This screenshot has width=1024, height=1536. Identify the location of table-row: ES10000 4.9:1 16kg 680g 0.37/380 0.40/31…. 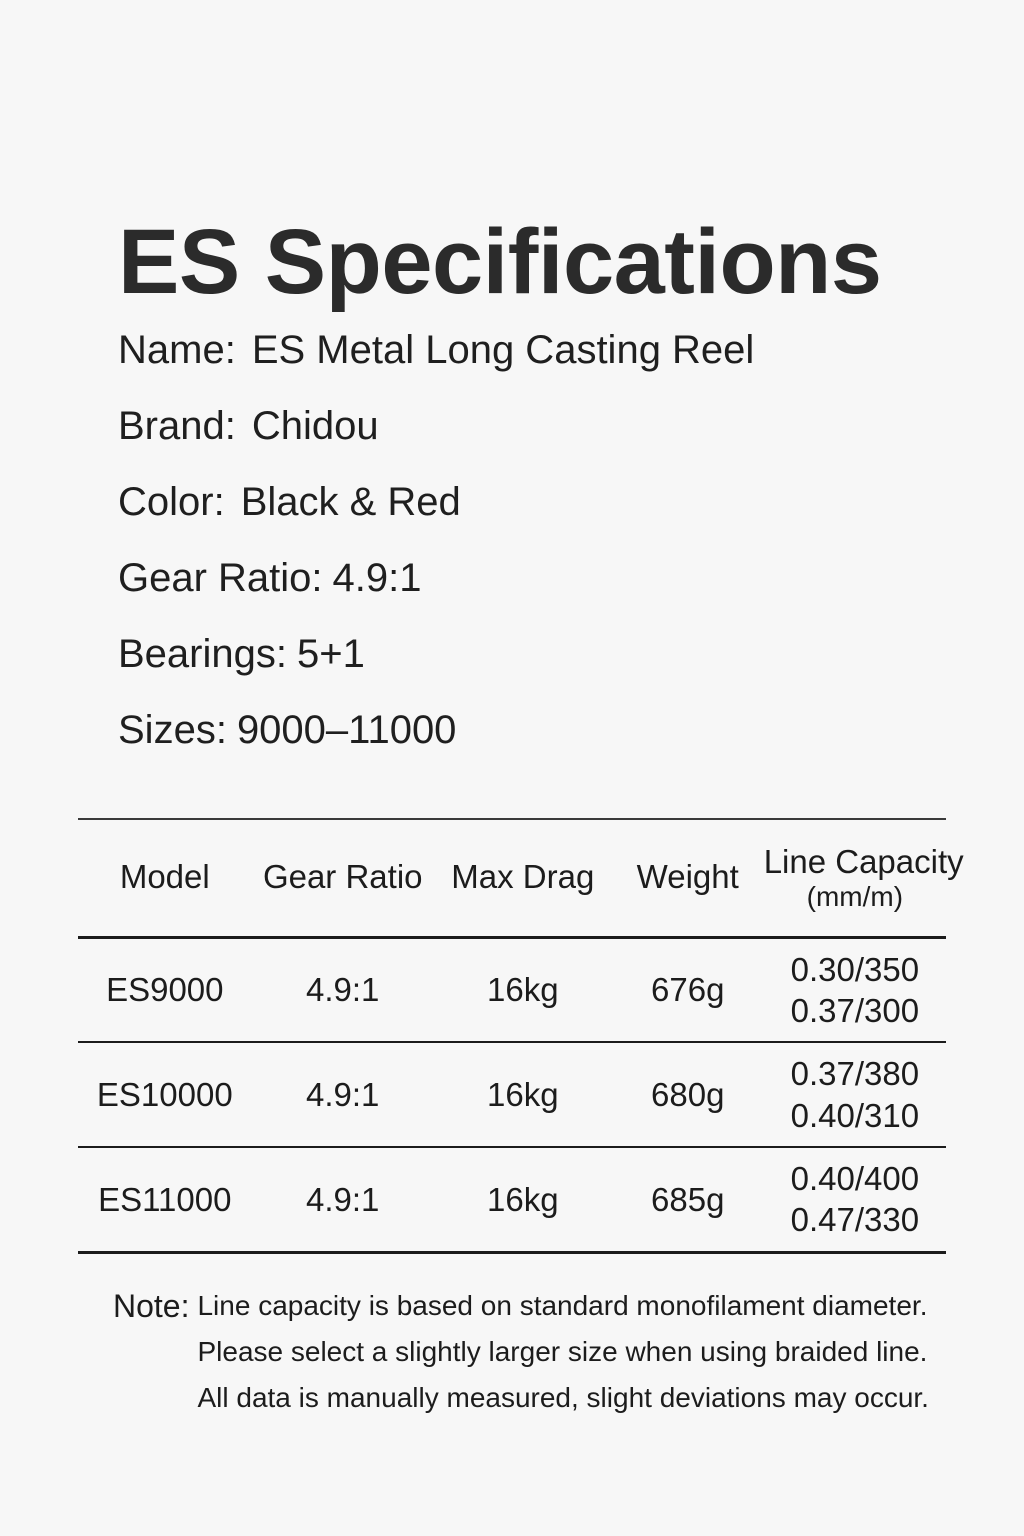
(512, 1094).